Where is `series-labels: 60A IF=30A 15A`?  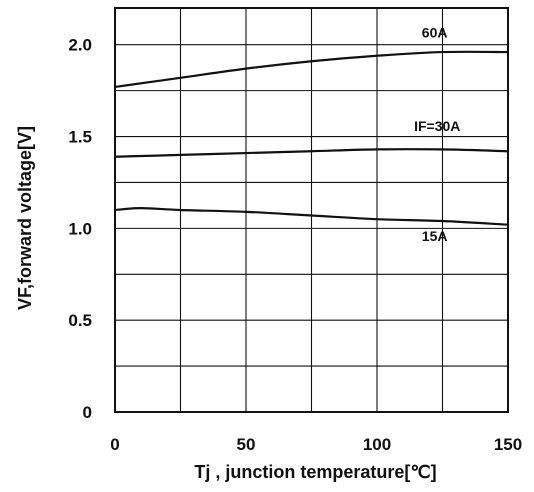 series-labels: 60A IF=30A 15A is located at coordinates (437, 134).